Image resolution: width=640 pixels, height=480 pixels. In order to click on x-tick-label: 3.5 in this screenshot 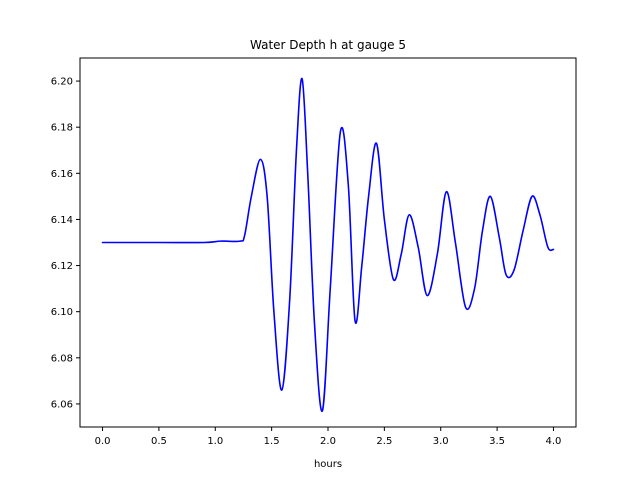, I will do `click(497, 441)`.